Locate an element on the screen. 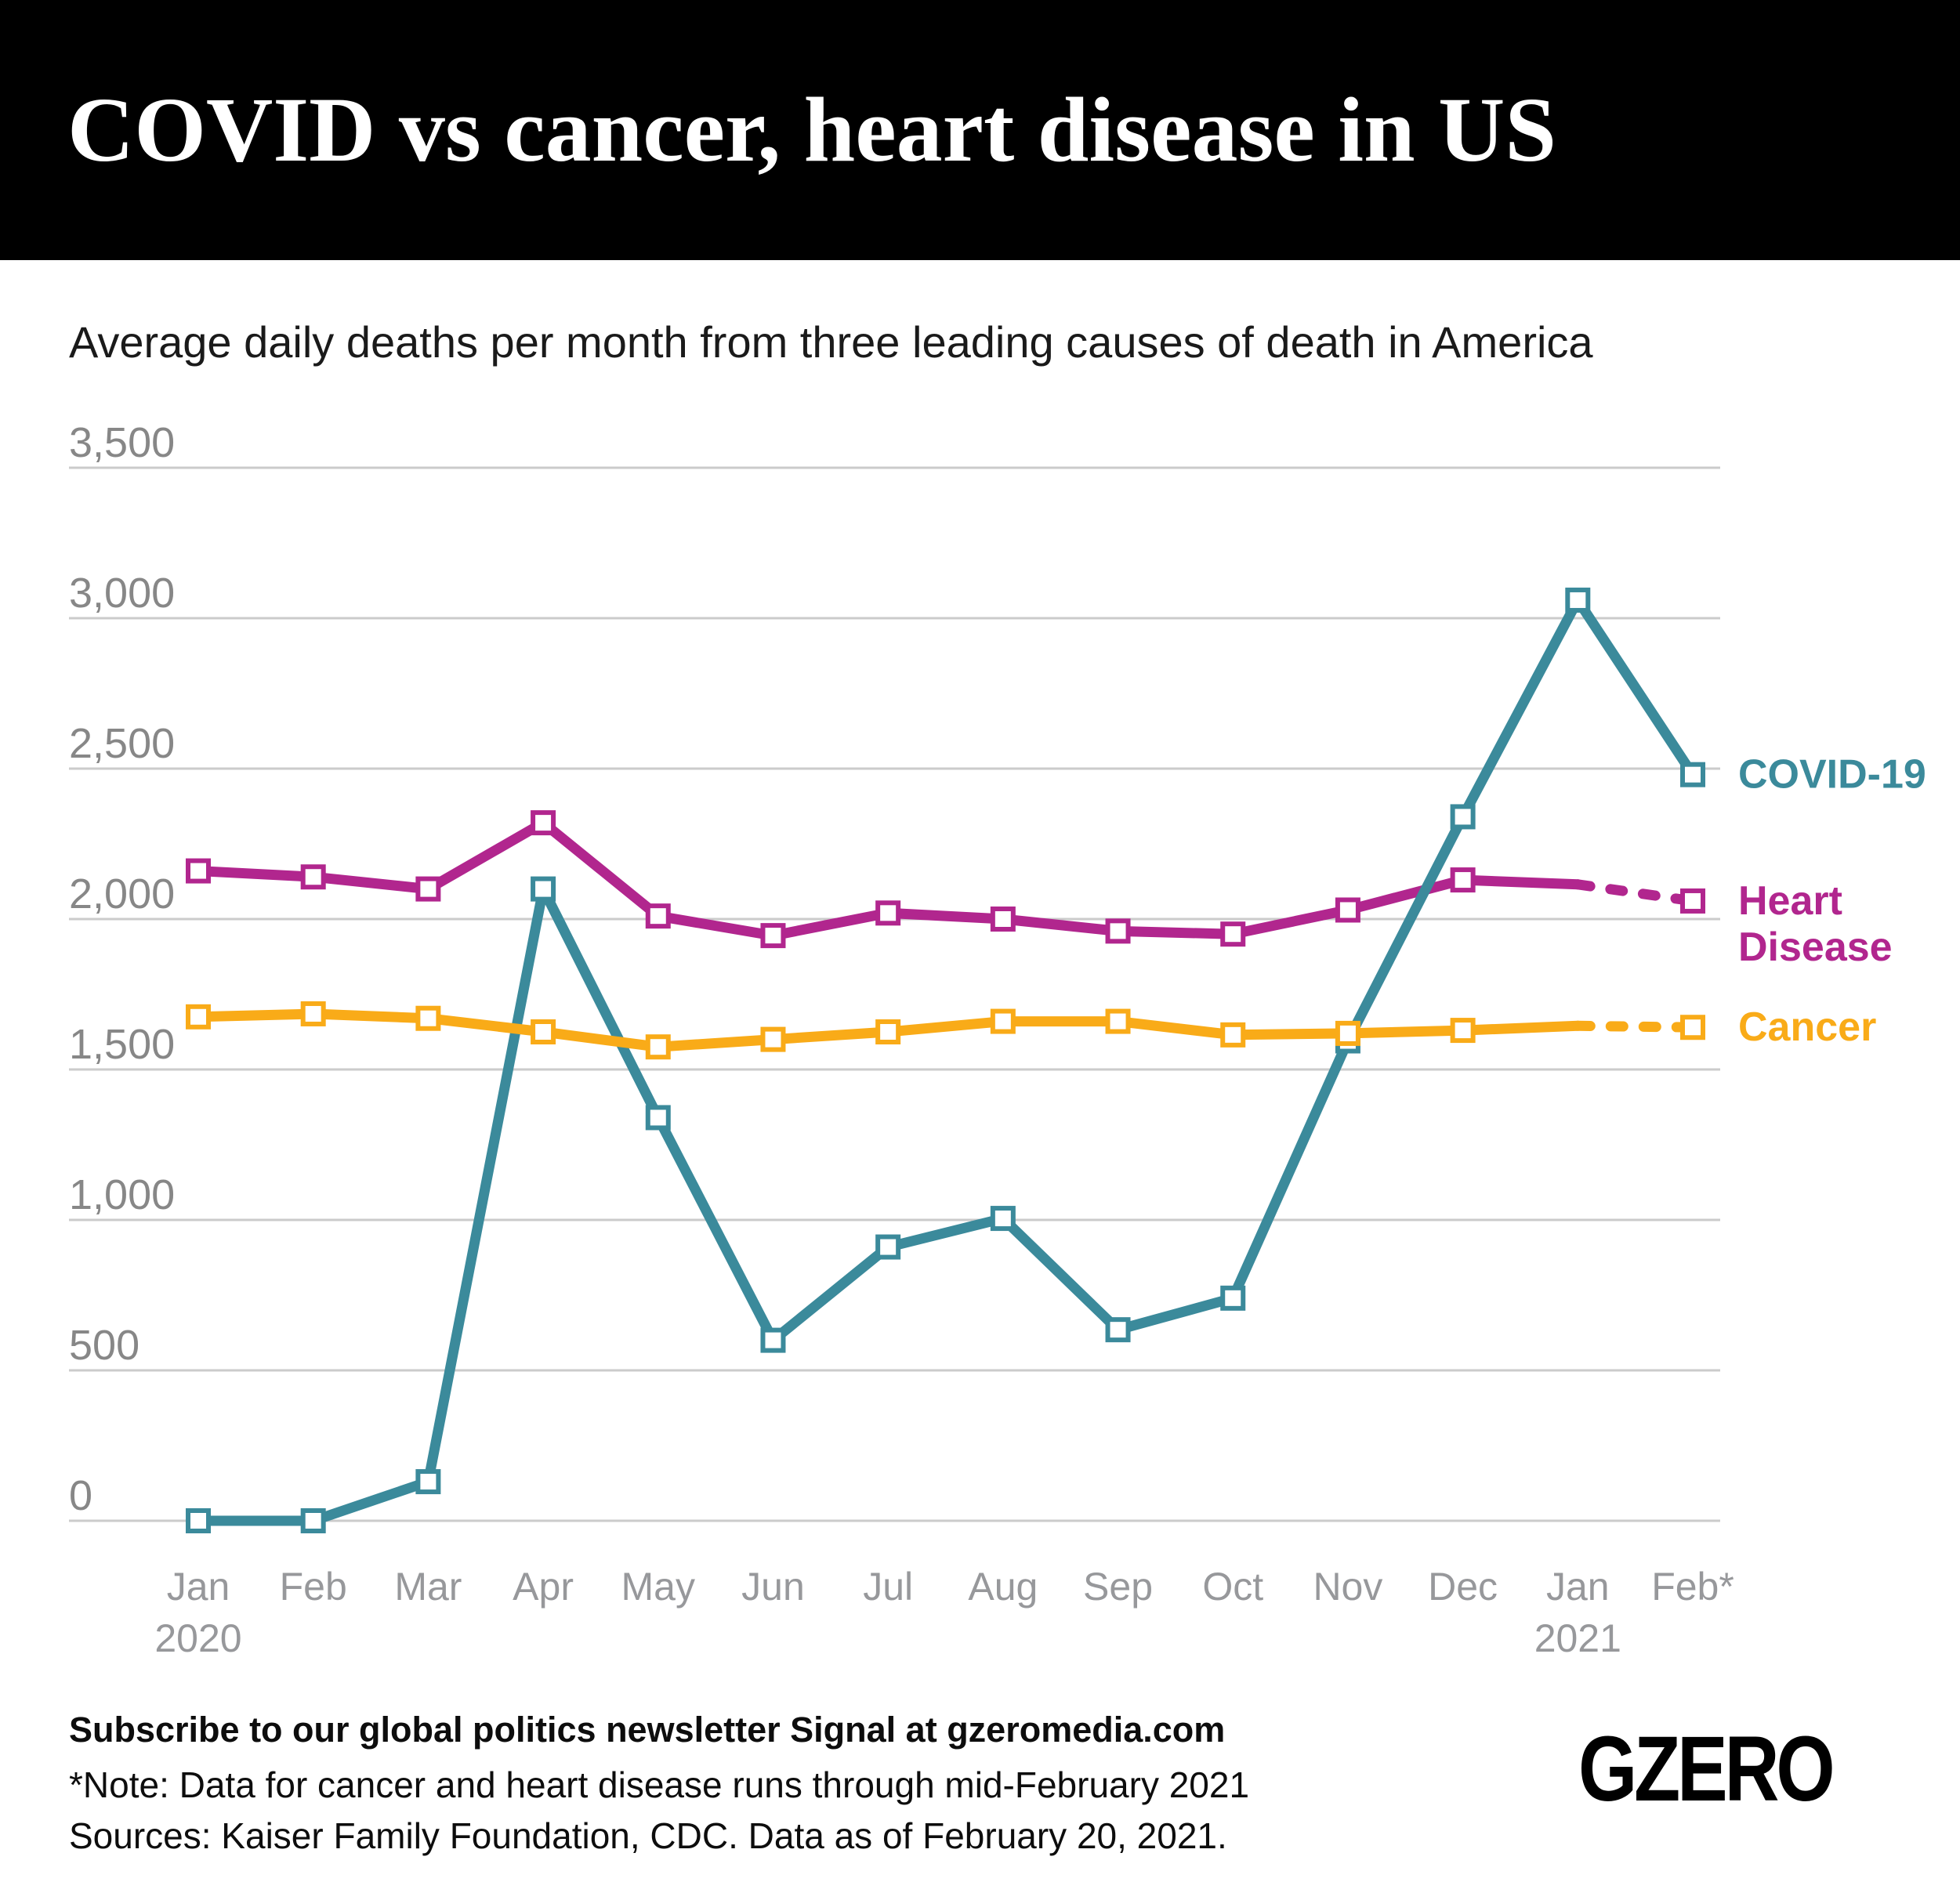 Image resolution: width=1960 pixels, height=1900 pixels. x-tick-label-jan-12: Jan is located at coordinates (1578, 1587).